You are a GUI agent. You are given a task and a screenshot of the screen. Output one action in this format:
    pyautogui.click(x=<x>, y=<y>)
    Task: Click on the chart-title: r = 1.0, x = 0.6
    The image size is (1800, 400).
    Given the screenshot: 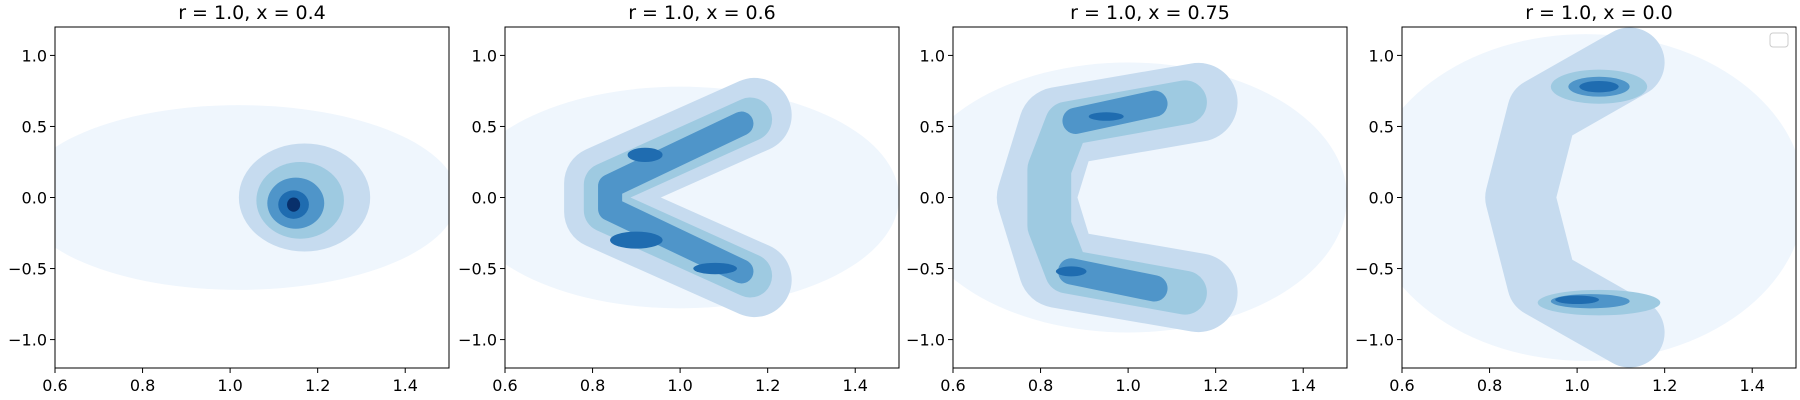 What is the action you would take?
    pyautogui.click(x=702, y=13)
    